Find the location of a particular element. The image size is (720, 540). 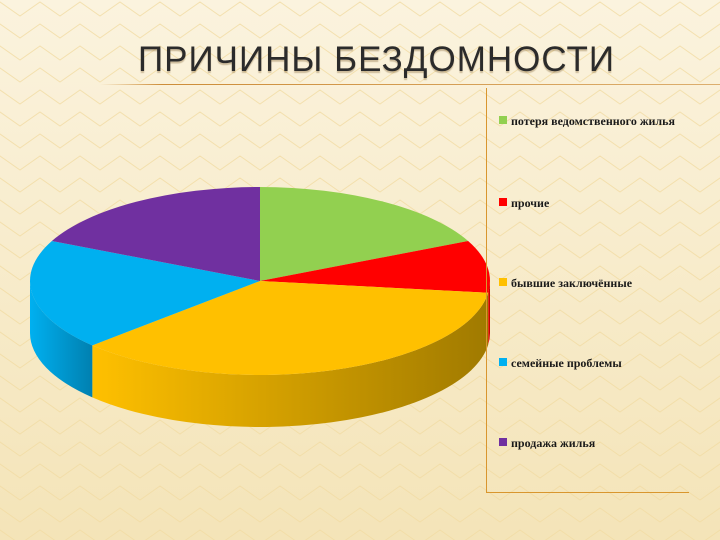

slice-other-side is located at coordinates (489, 313).